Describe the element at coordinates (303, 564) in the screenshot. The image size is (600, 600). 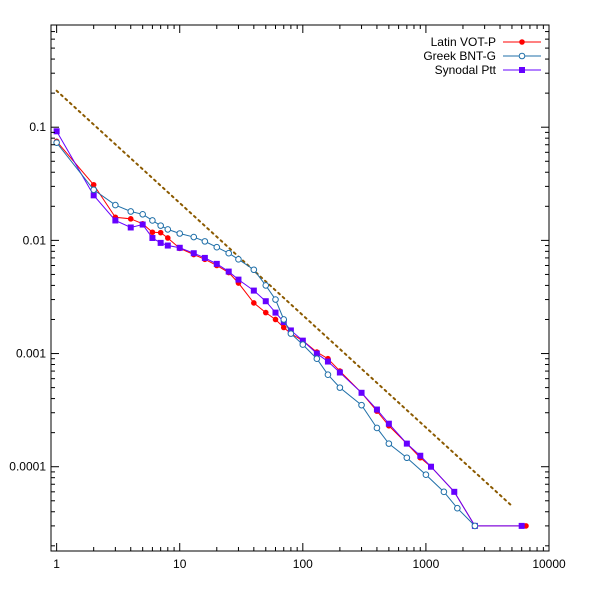
I see `x-tick-label-2: 100` at that location.